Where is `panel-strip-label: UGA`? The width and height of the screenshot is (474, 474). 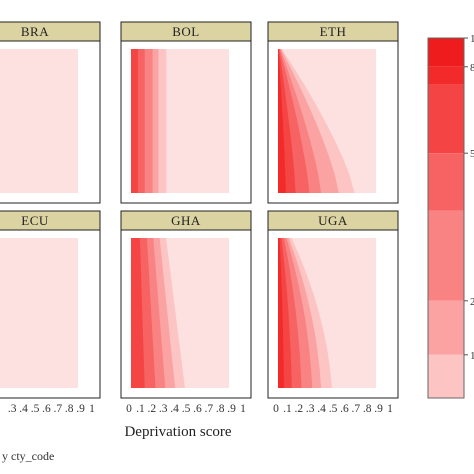 panel-strip-label: UGA is located at coordinates (333, 220).